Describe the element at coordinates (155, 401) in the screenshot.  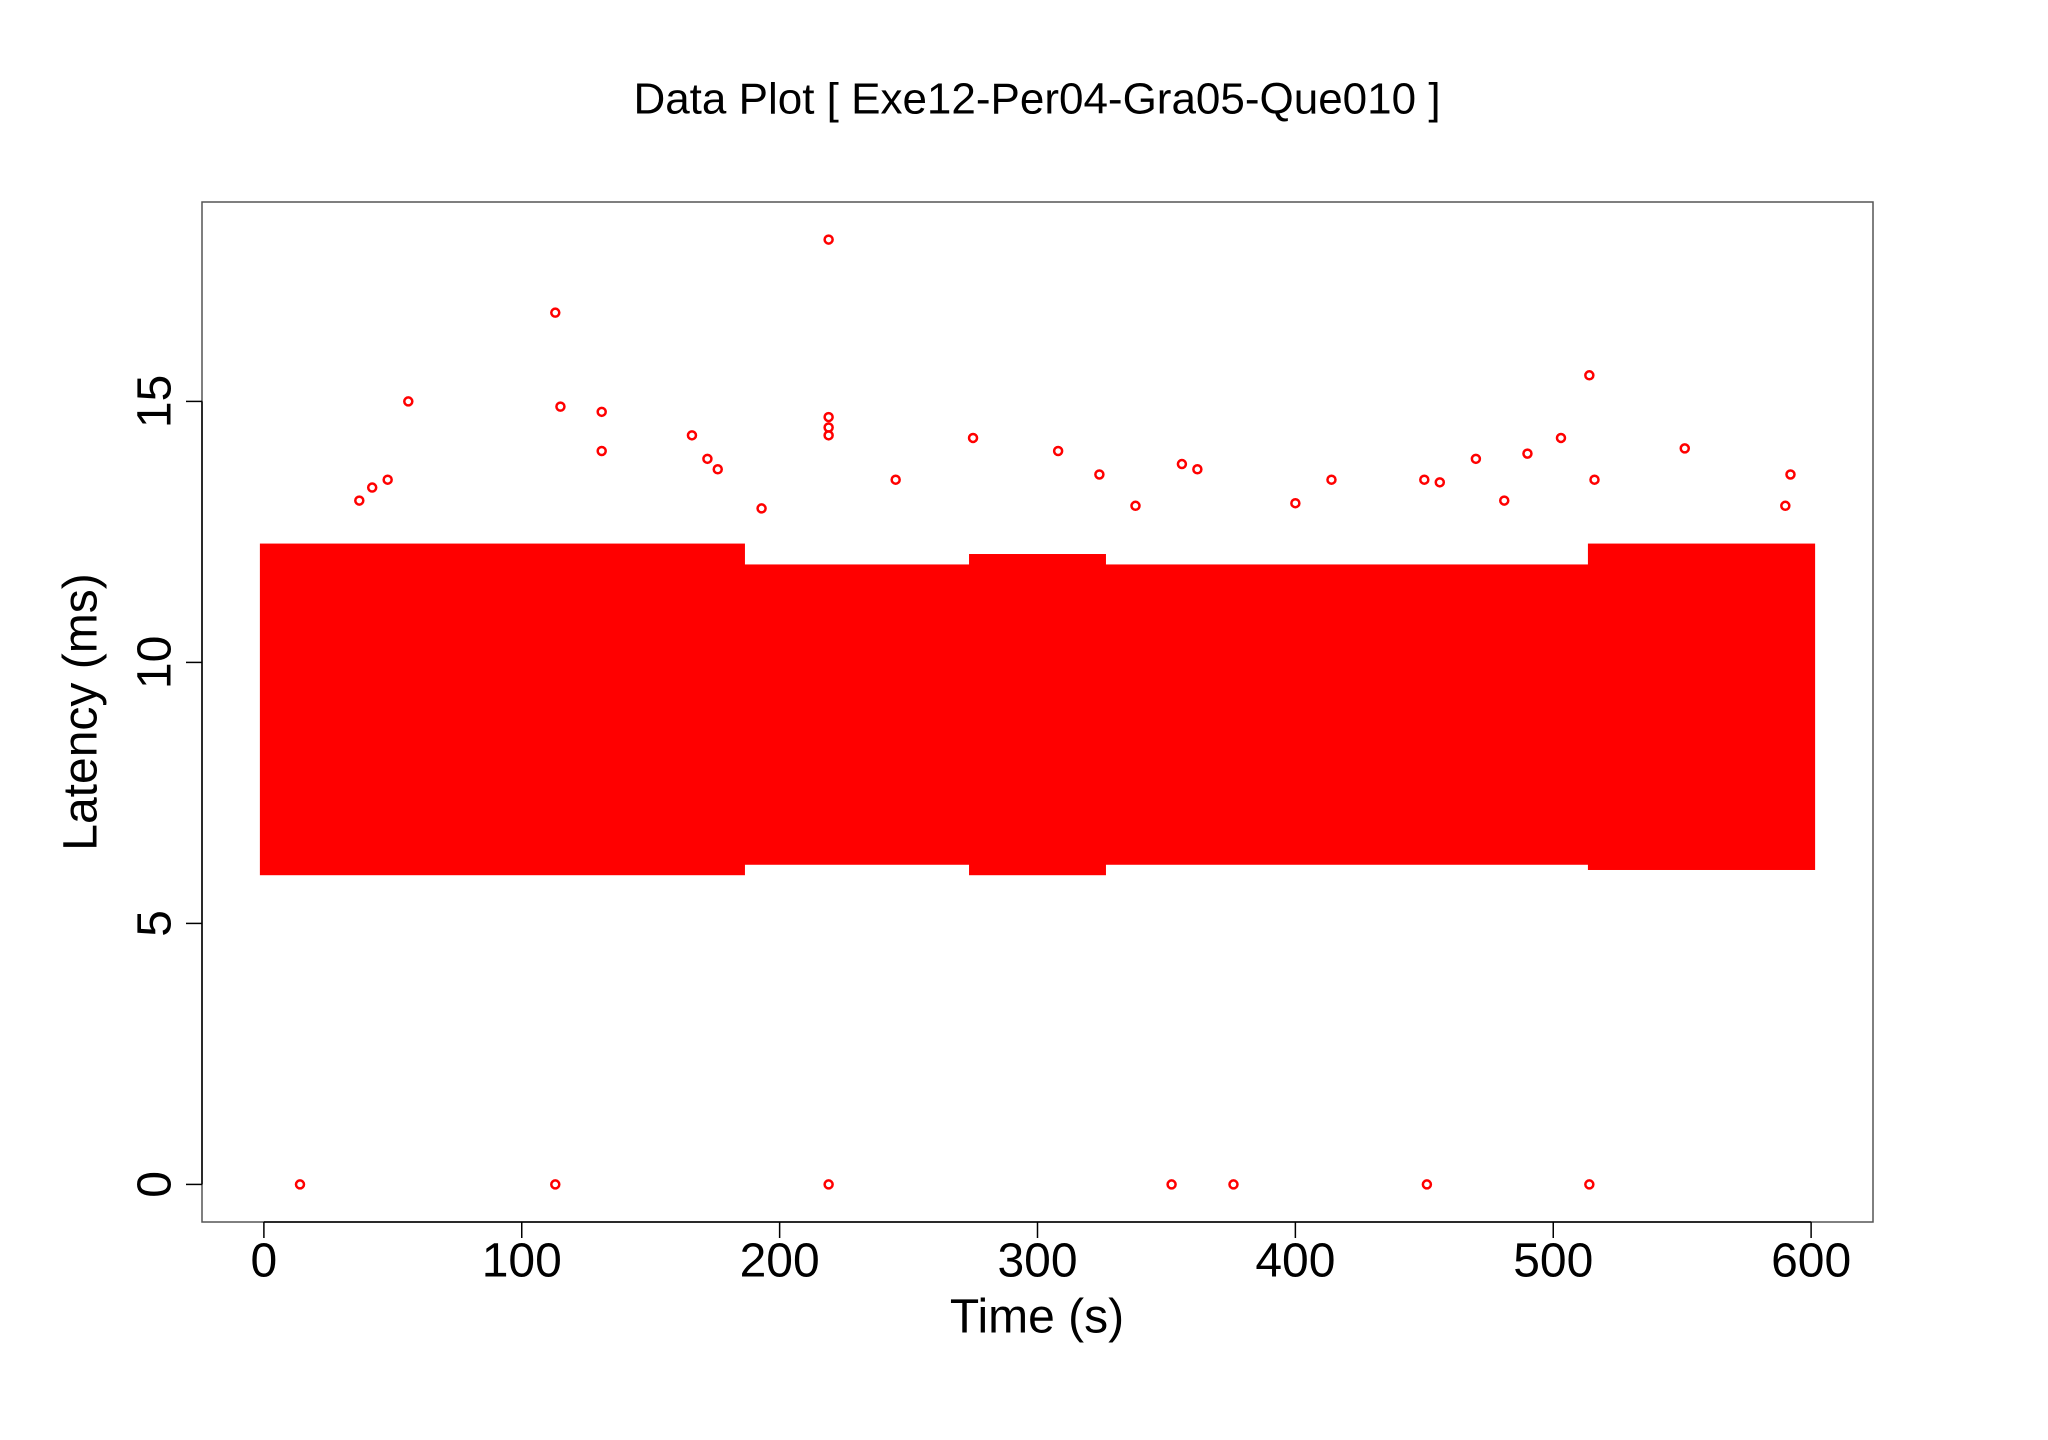
I see `y-tick-label: 15` at that location.